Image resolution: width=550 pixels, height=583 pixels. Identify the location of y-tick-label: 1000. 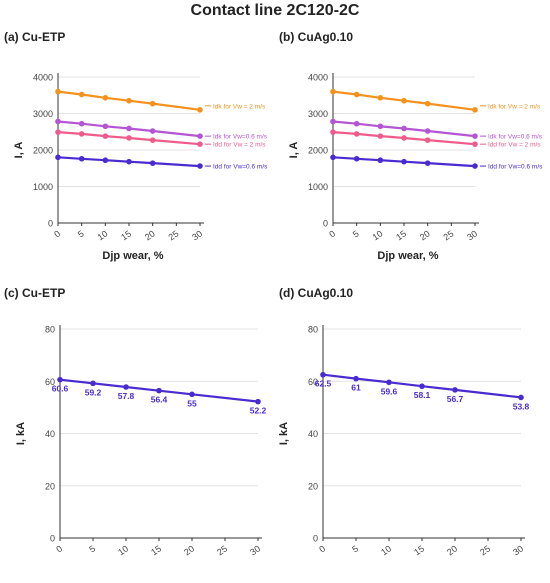
(318, 187).